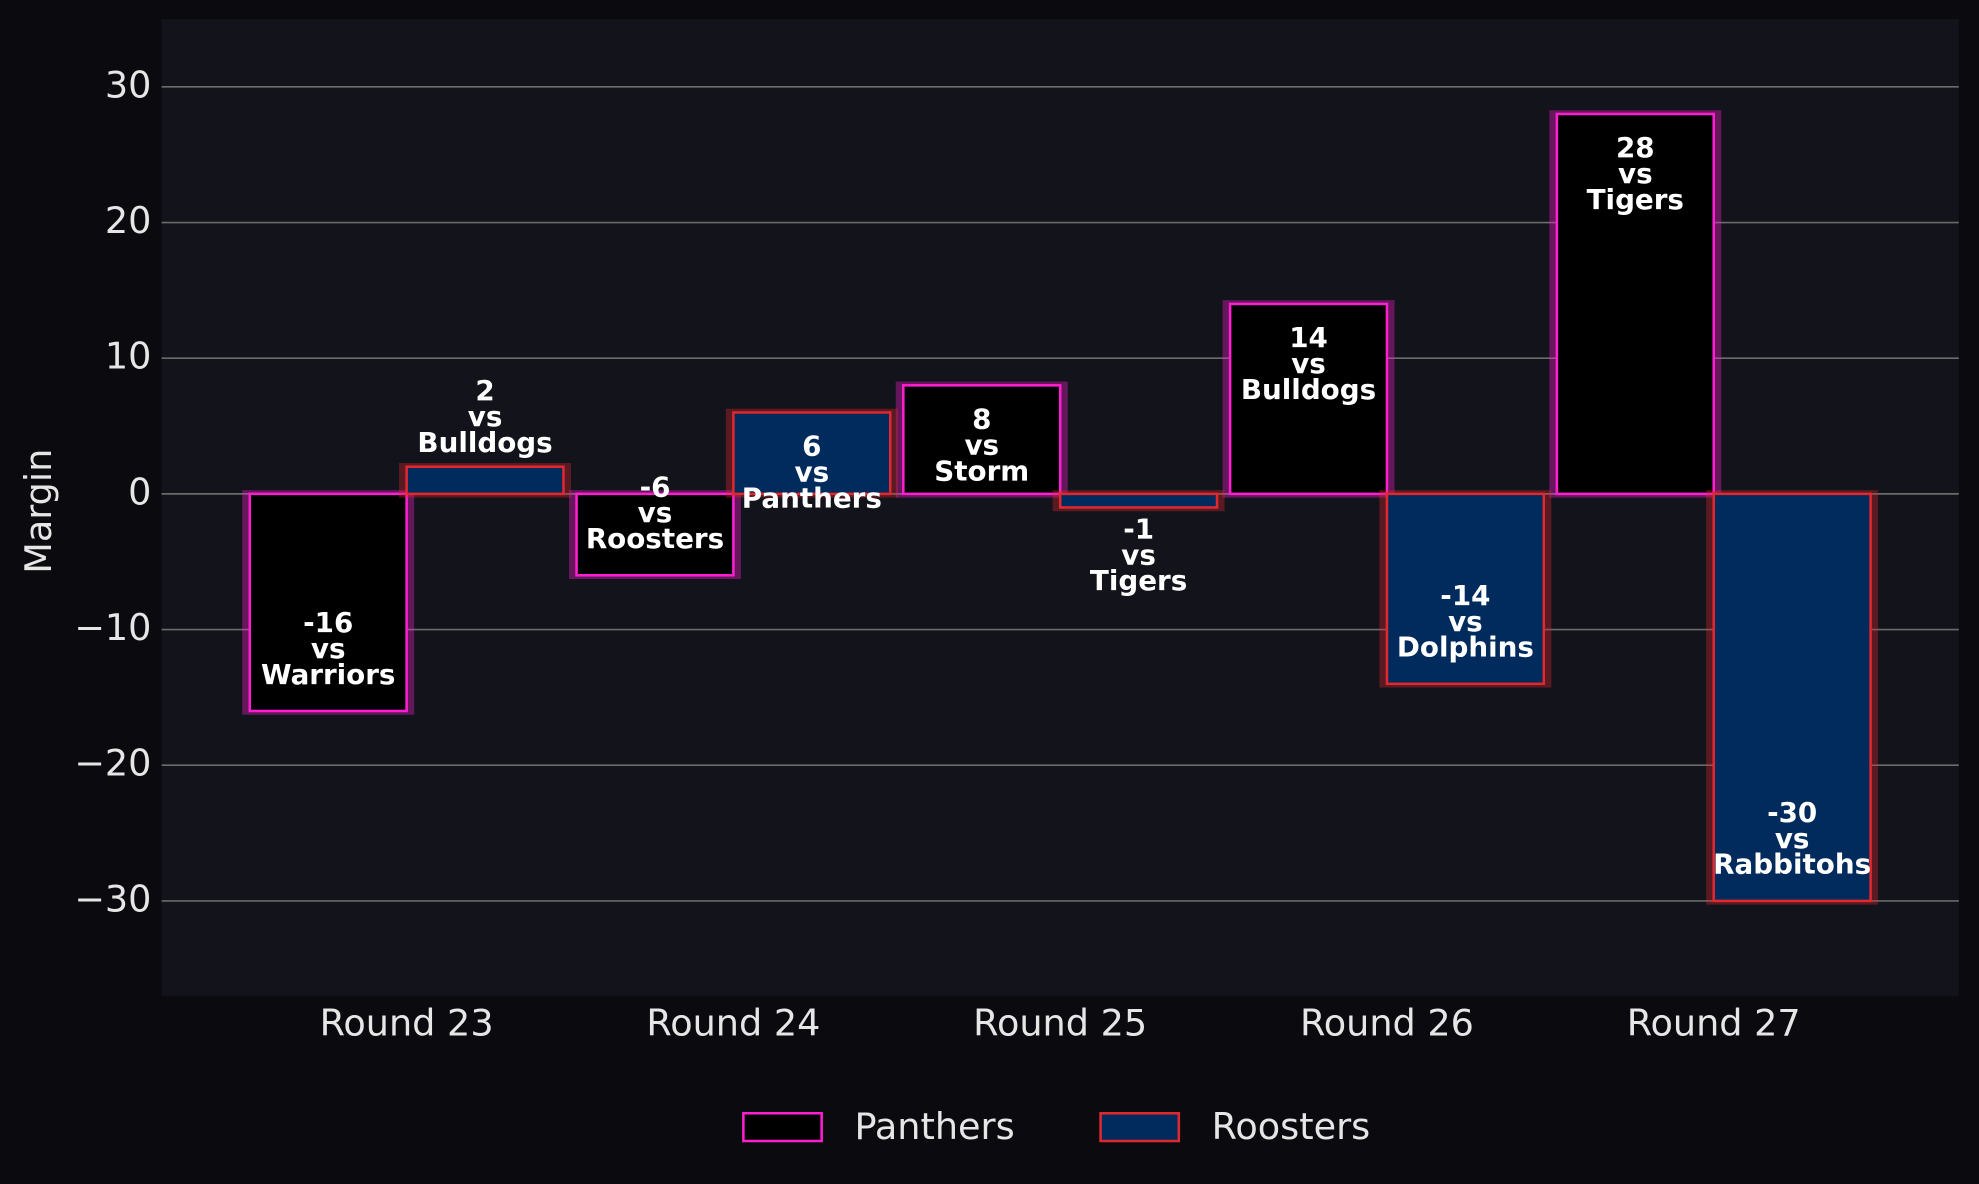 The width and height of the screenshot is (1979, 1184). Describe the element at coordinates (1635, 173) in the screenshot. I see `value-label: 28 vs Tigers` at that location.